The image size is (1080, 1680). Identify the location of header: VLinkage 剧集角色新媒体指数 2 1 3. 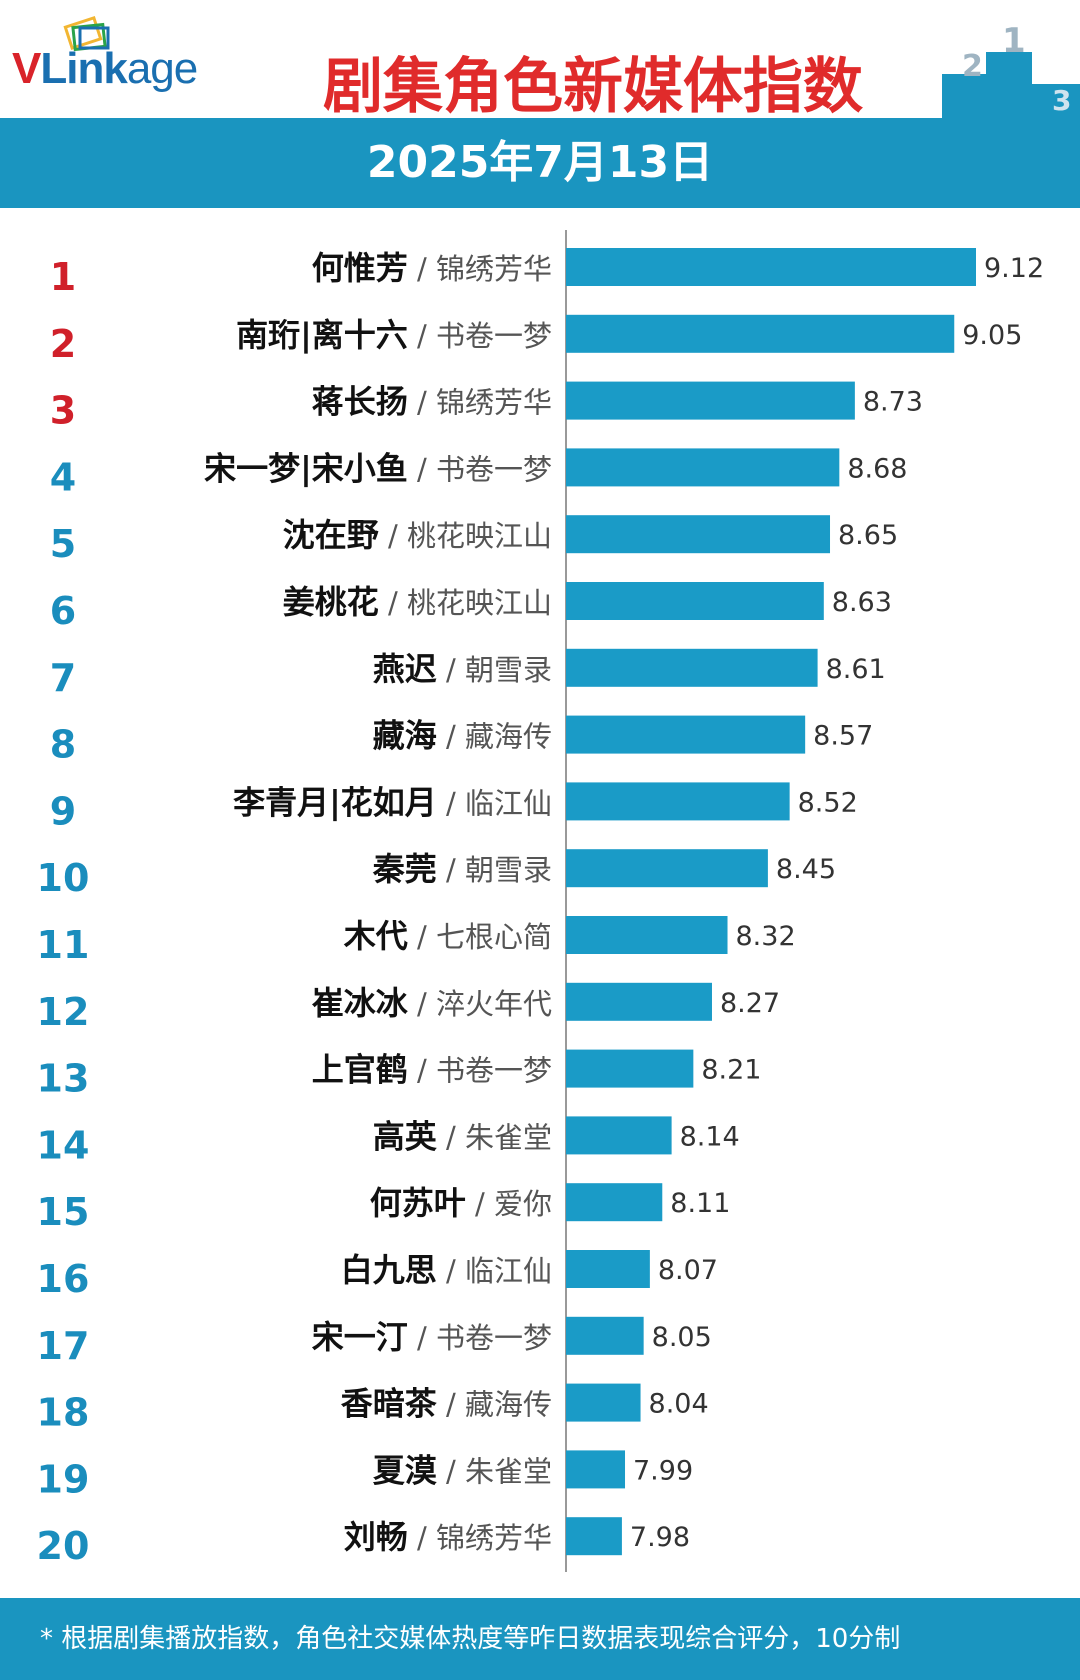
(540, 61).